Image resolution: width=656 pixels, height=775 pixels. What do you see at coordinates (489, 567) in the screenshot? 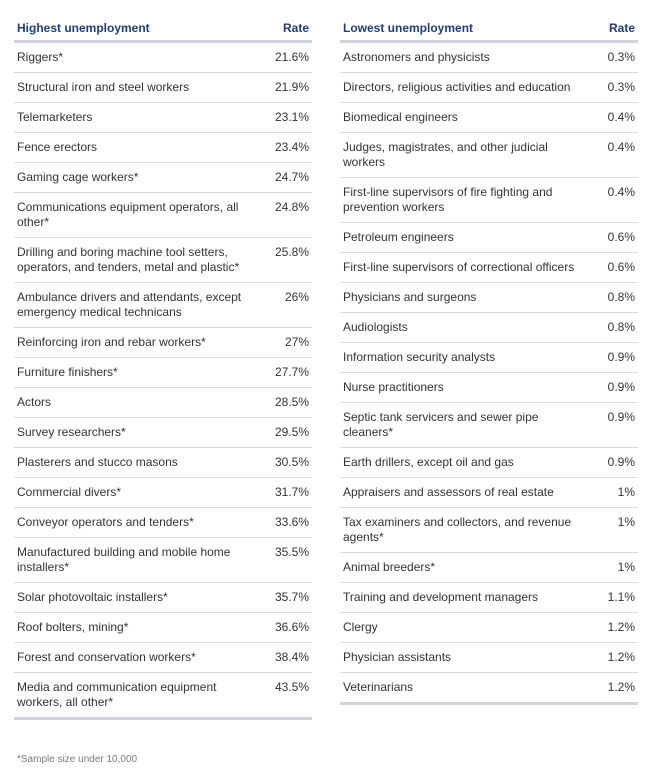
I see `table-row: Animal breeders* 1%` at bounding box center [489, 567].